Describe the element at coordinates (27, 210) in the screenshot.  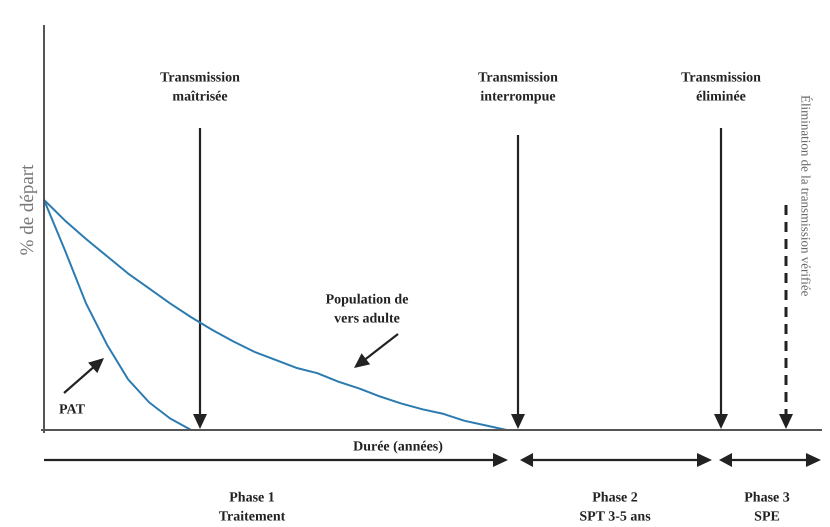
I see `y-axis-title: % de départ` at that location.